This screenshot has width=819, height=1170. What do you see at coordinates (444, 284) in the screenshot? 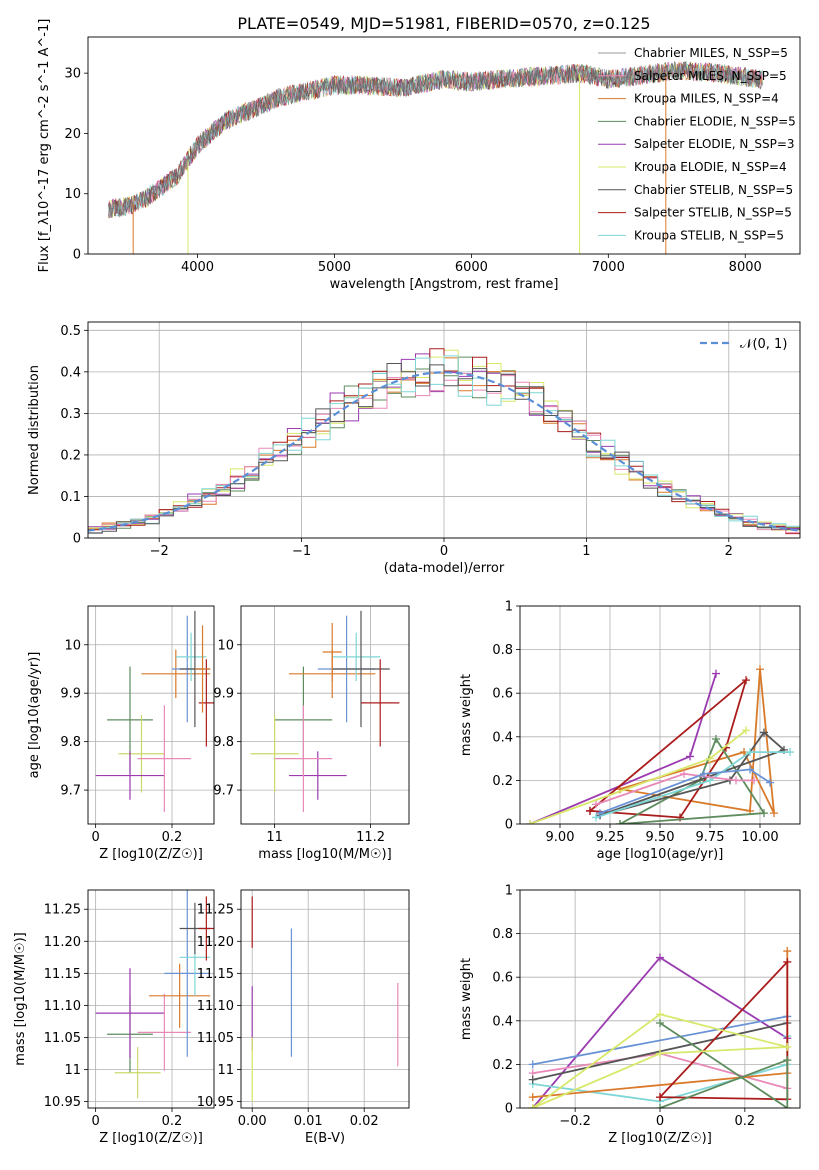
I see `x-axis-label: wavelength [Angstrom, rest frame]` at bounding box center [444, 284].